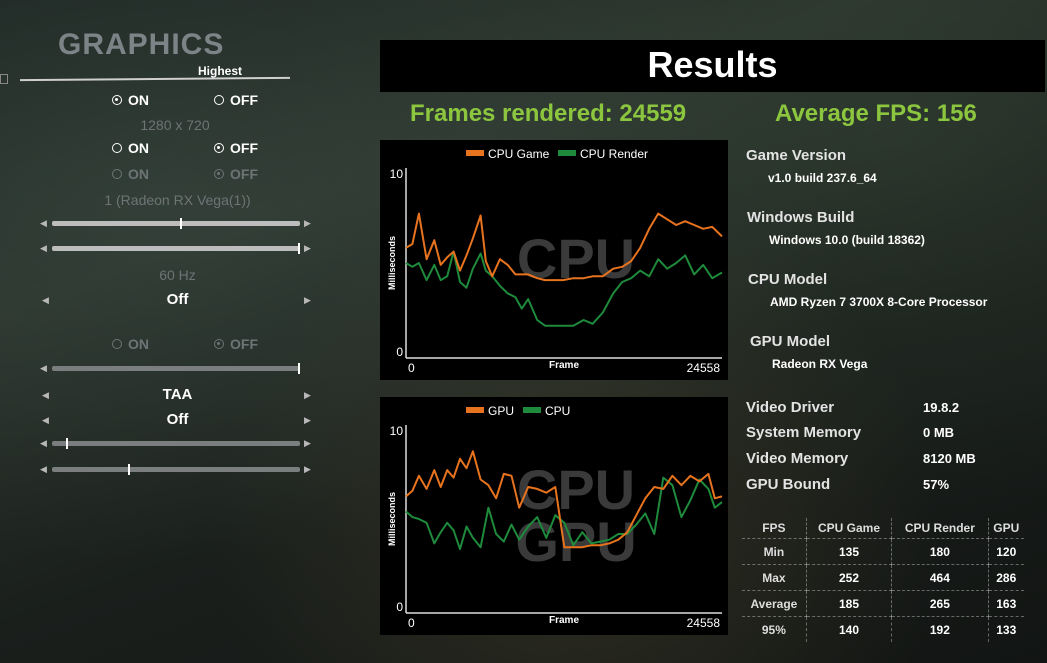 The image size is (1047, 663). I want to click on anti-aliasing-value: TAA, so click(177, 394).